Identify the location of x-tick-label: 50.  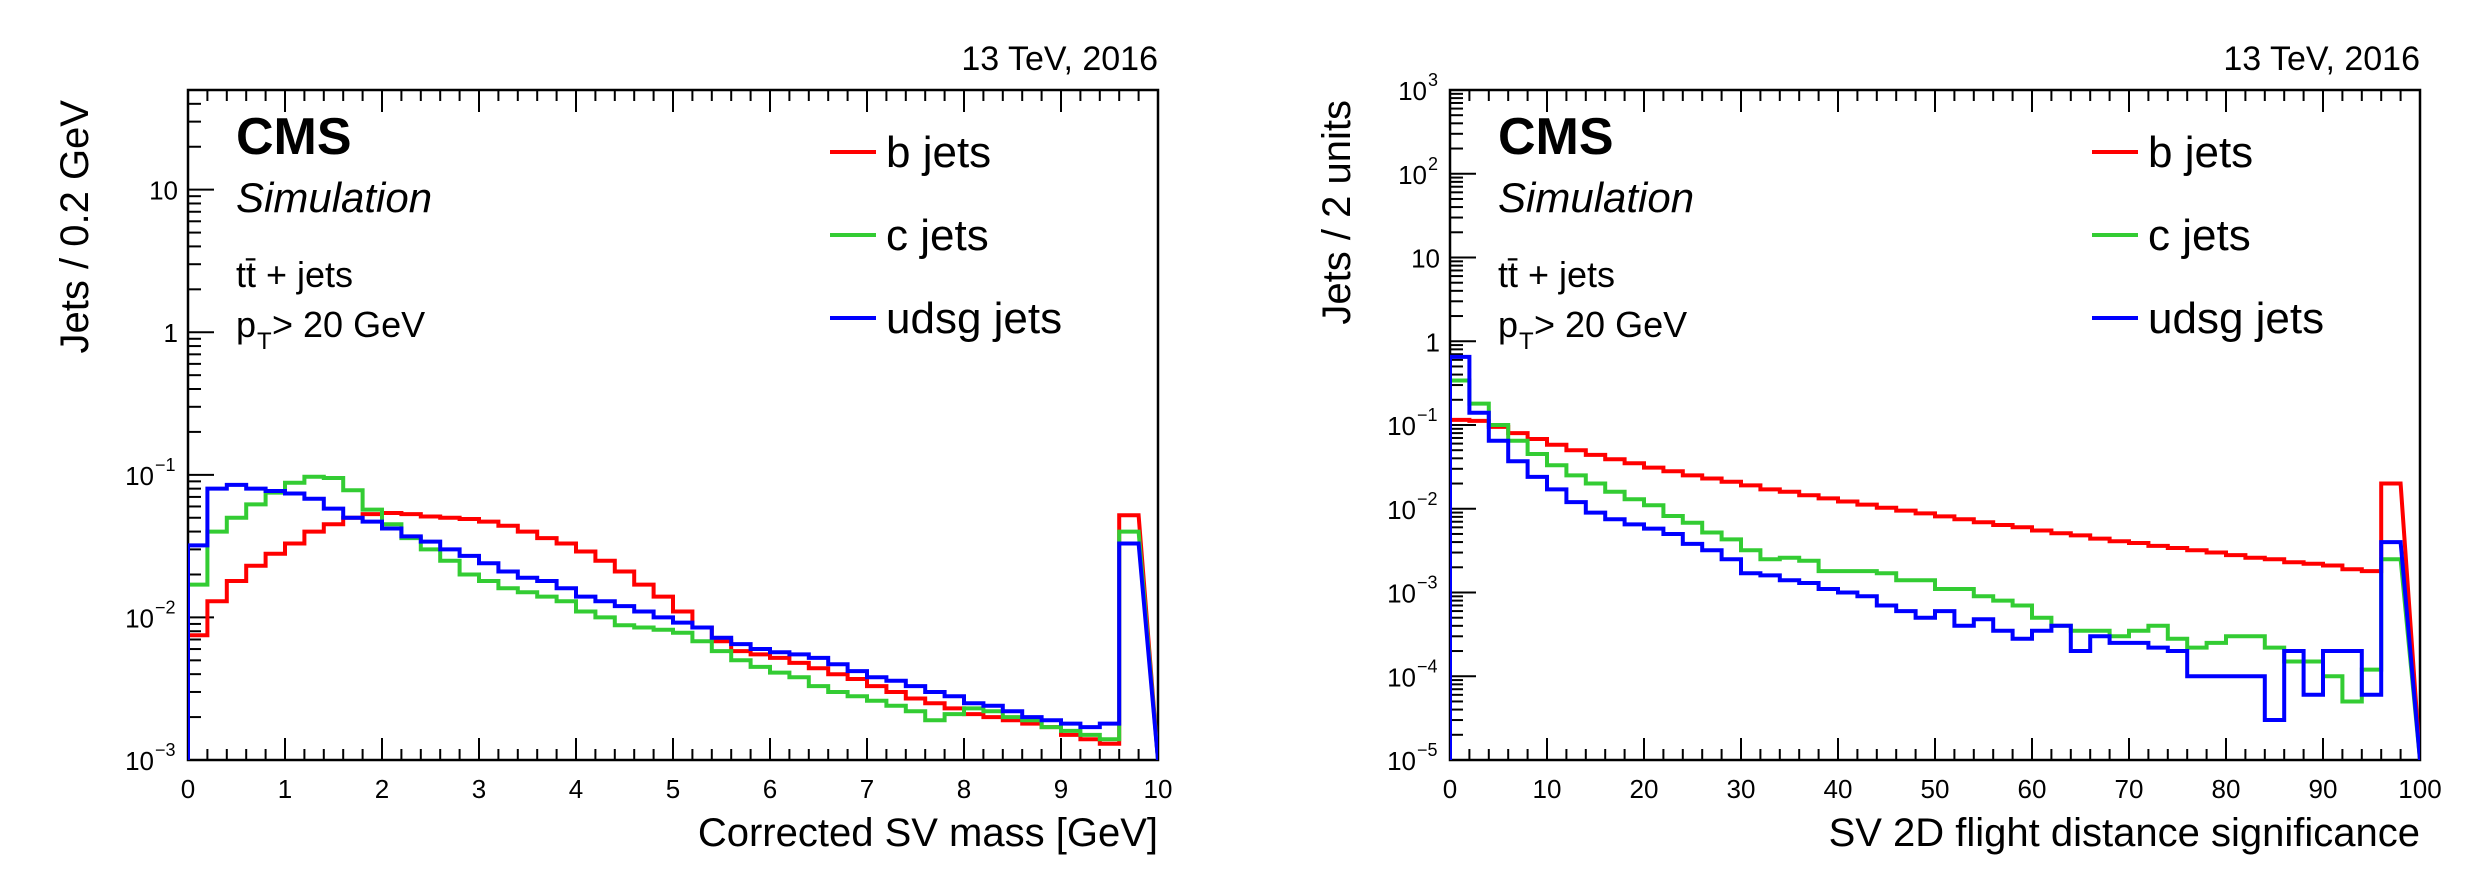
(1935, 789).